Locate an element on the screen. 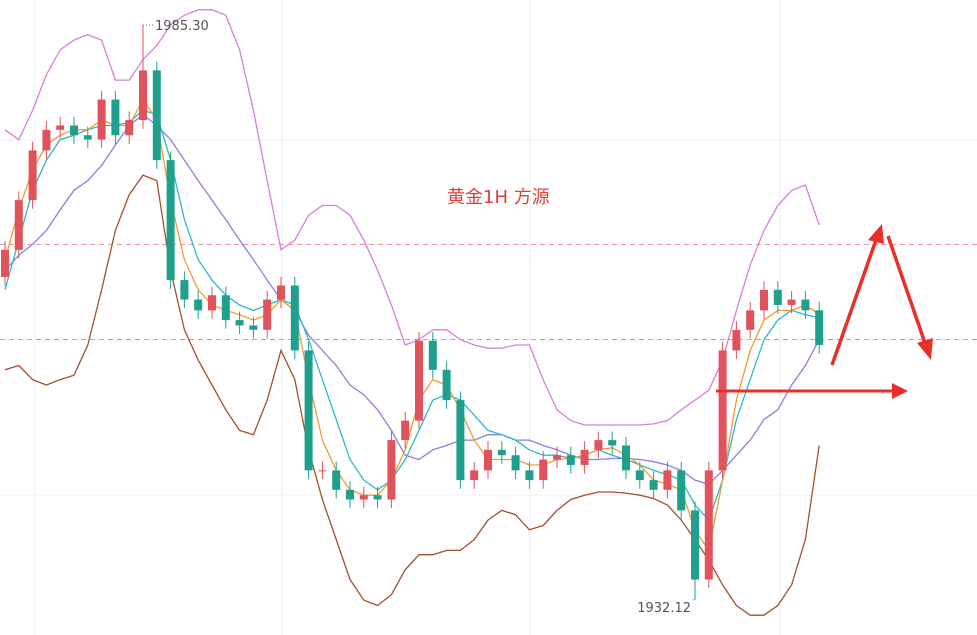 This screenshot has width=977, height=635. min-label: 1932.12 is located at coordinates (664, 608).